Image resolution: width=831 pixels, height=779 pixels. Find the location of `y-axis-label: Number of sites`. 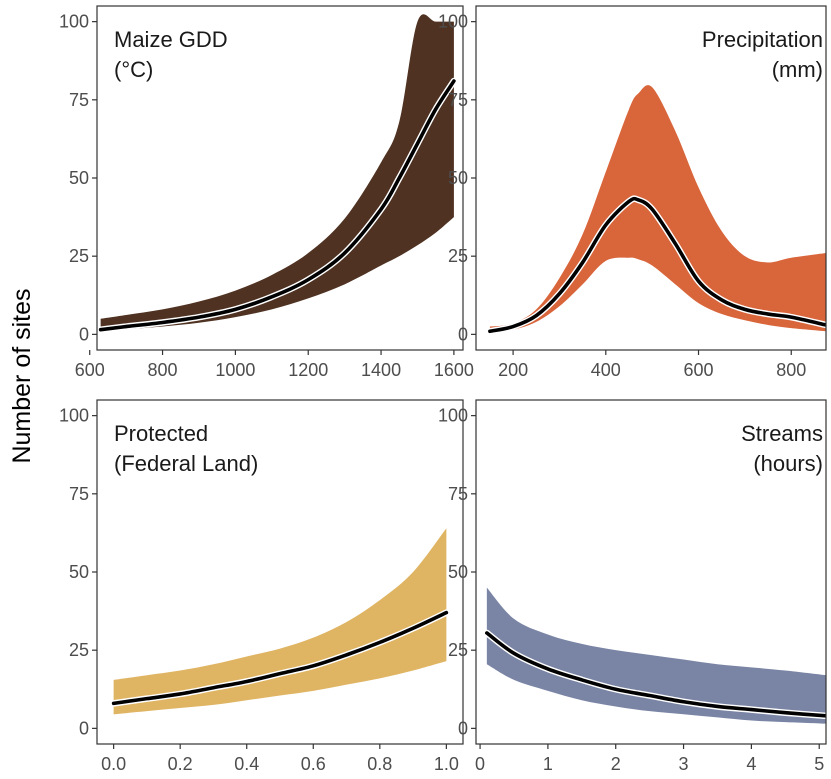

y-axis-label: Number of sites is located at coordinates (22, 375).